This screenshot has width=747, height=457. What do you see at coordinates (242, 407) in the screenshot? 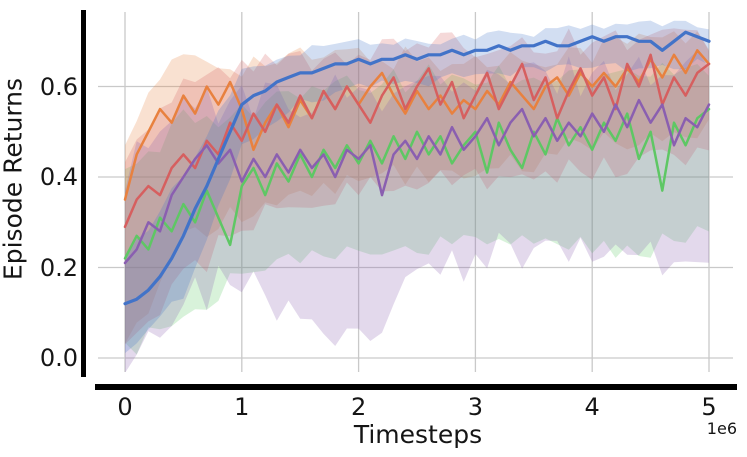
I see `x-tick-label-1: 1` at bounding box center [242, 407].